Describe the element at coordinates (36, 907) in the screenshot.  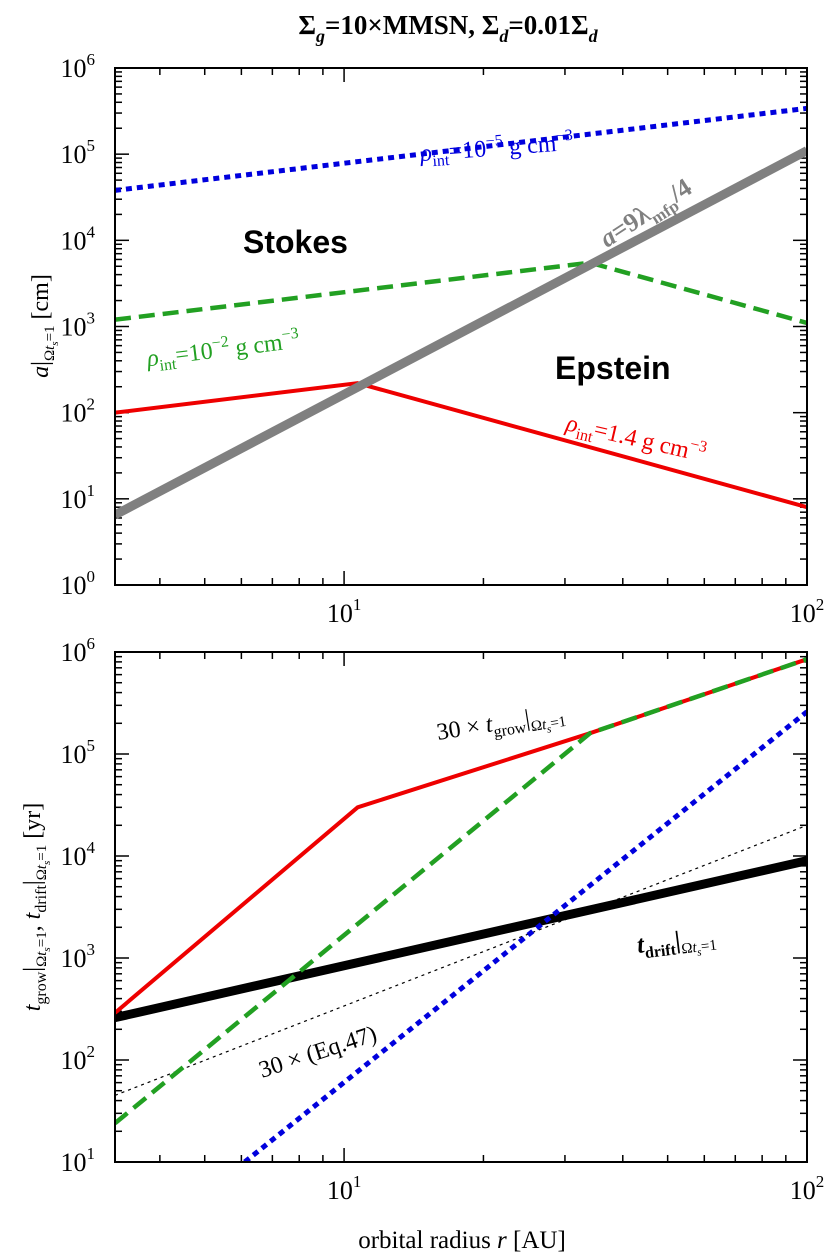
I see `bottom-y-axis-label: tgrow|Ωts=1, tdrift|Ωts=1 [yr]` at that location.